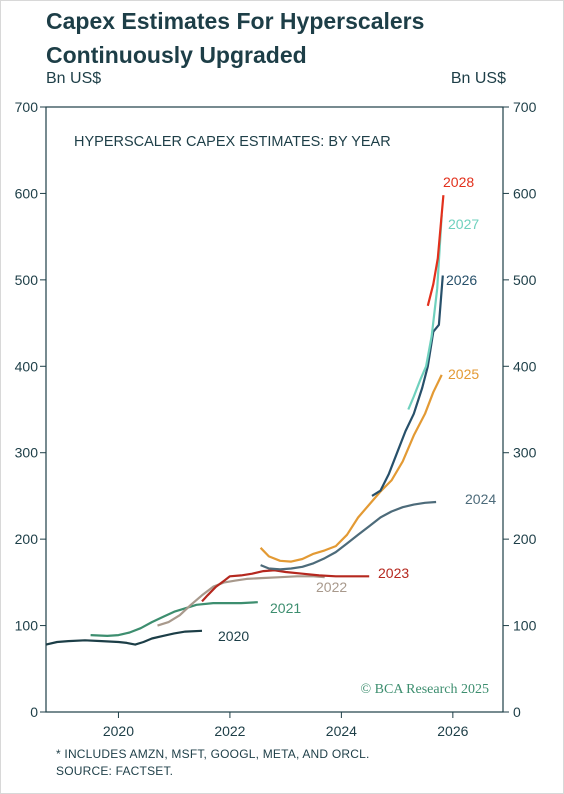 The height and width of the screenshot is (794, 564). What do you see at coordinates (525, 626) in the screenshot?
I see `y-tick-label-right: 100` at bounding box center [525, 626].